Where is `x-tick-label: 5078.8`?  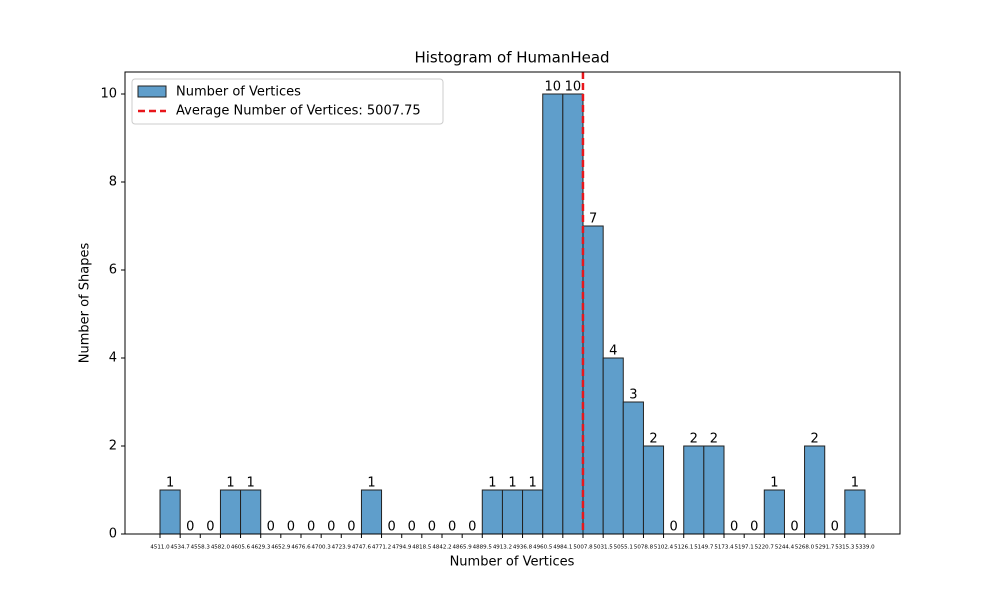
x-tick-label: 5078.8 is located at coordinates (644, 548).